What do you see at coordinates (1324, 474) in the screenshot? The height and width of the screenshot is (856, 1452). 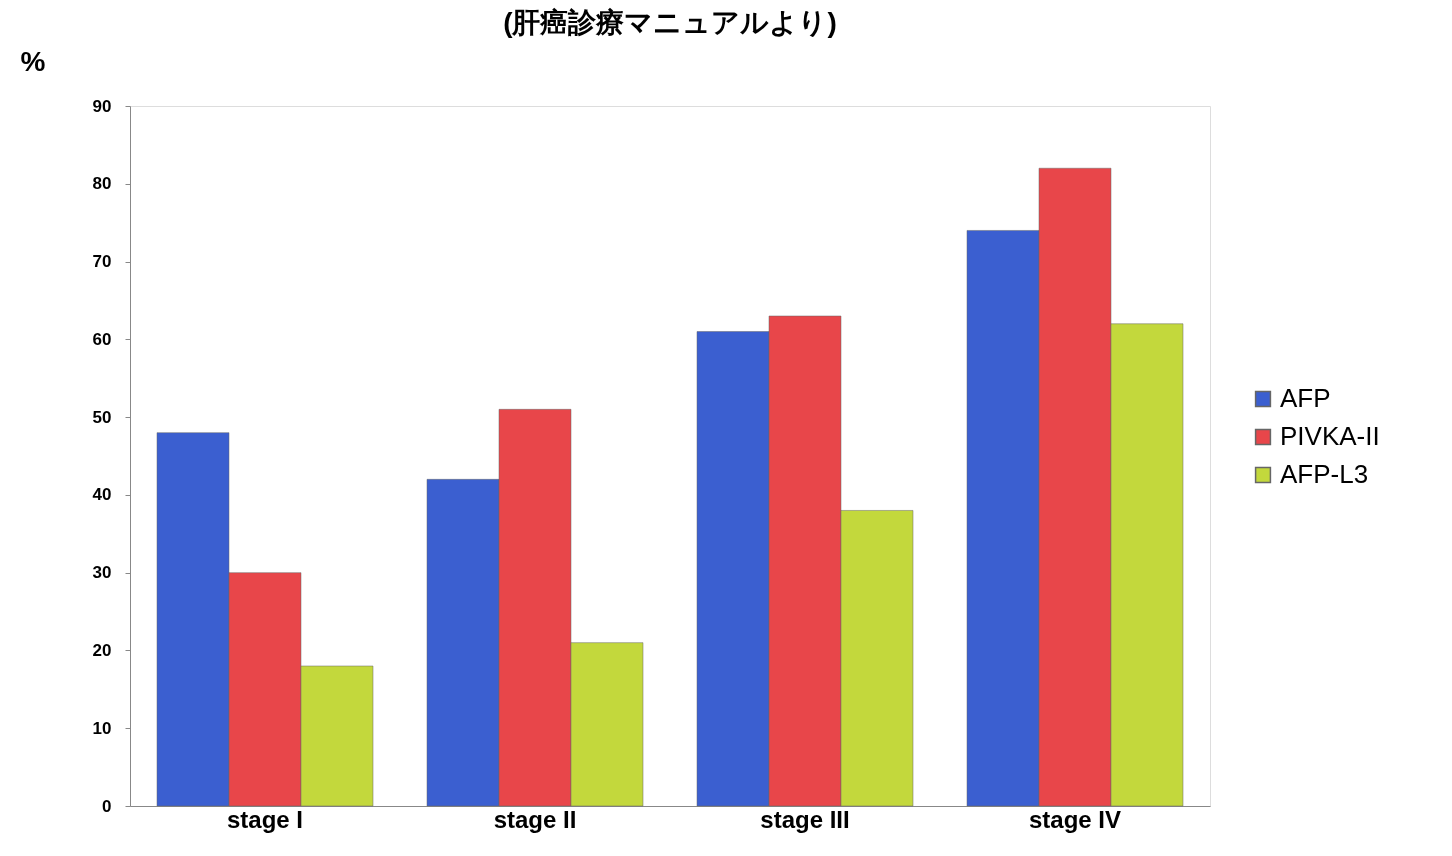 I see `legend-label: AFP-L3` at bounding box center [1324, 474].